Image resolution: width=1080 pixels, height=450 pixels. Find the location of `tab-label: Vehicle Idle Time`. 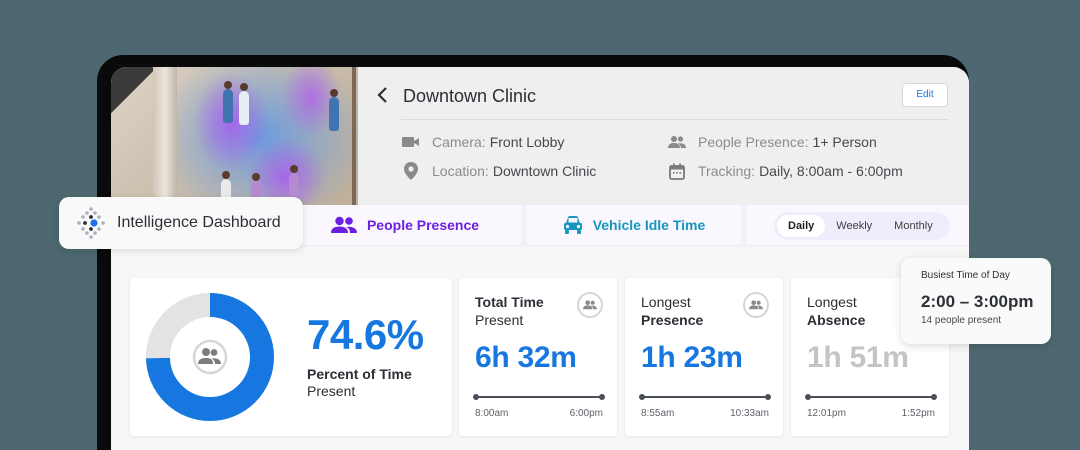

tab-label: Vehicle Idle Time is located at coordinates (649, 225).